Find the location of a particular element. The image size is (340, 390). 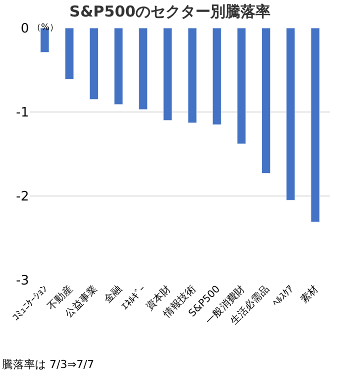

x-tick-label: ﾍﾙｽｹｱ is located at coordinates (283, 297).